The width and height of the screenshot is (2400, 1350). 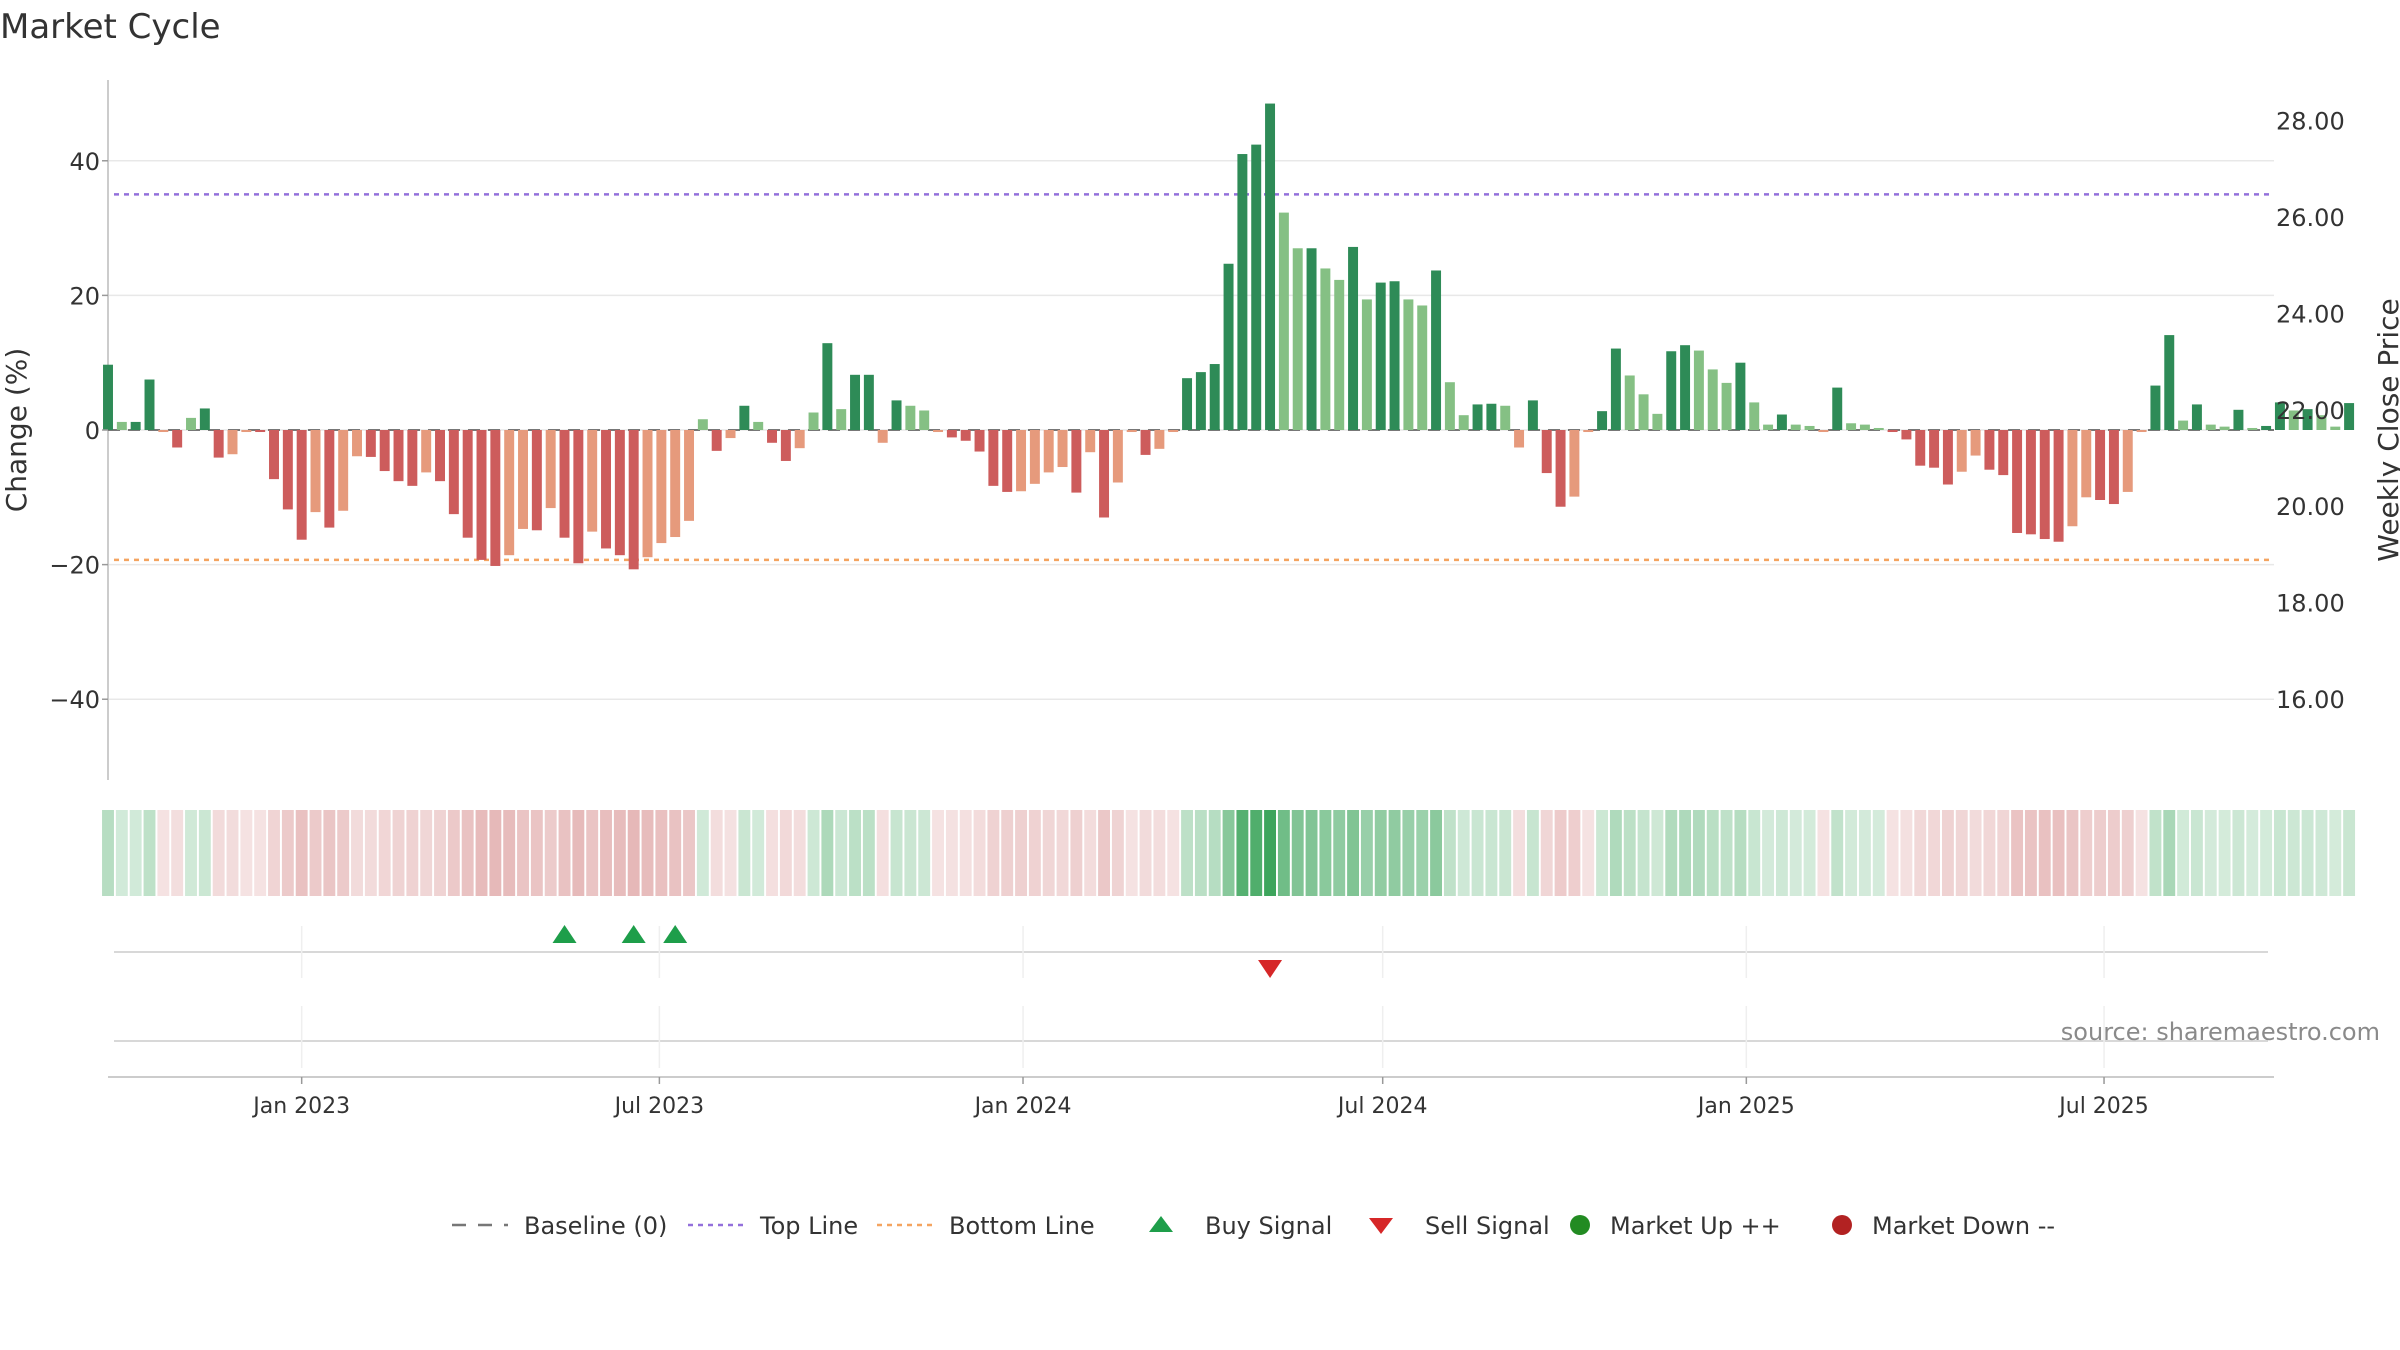 I want to click on legend-item: Sell Signal, so click(x=1459, y=1226).